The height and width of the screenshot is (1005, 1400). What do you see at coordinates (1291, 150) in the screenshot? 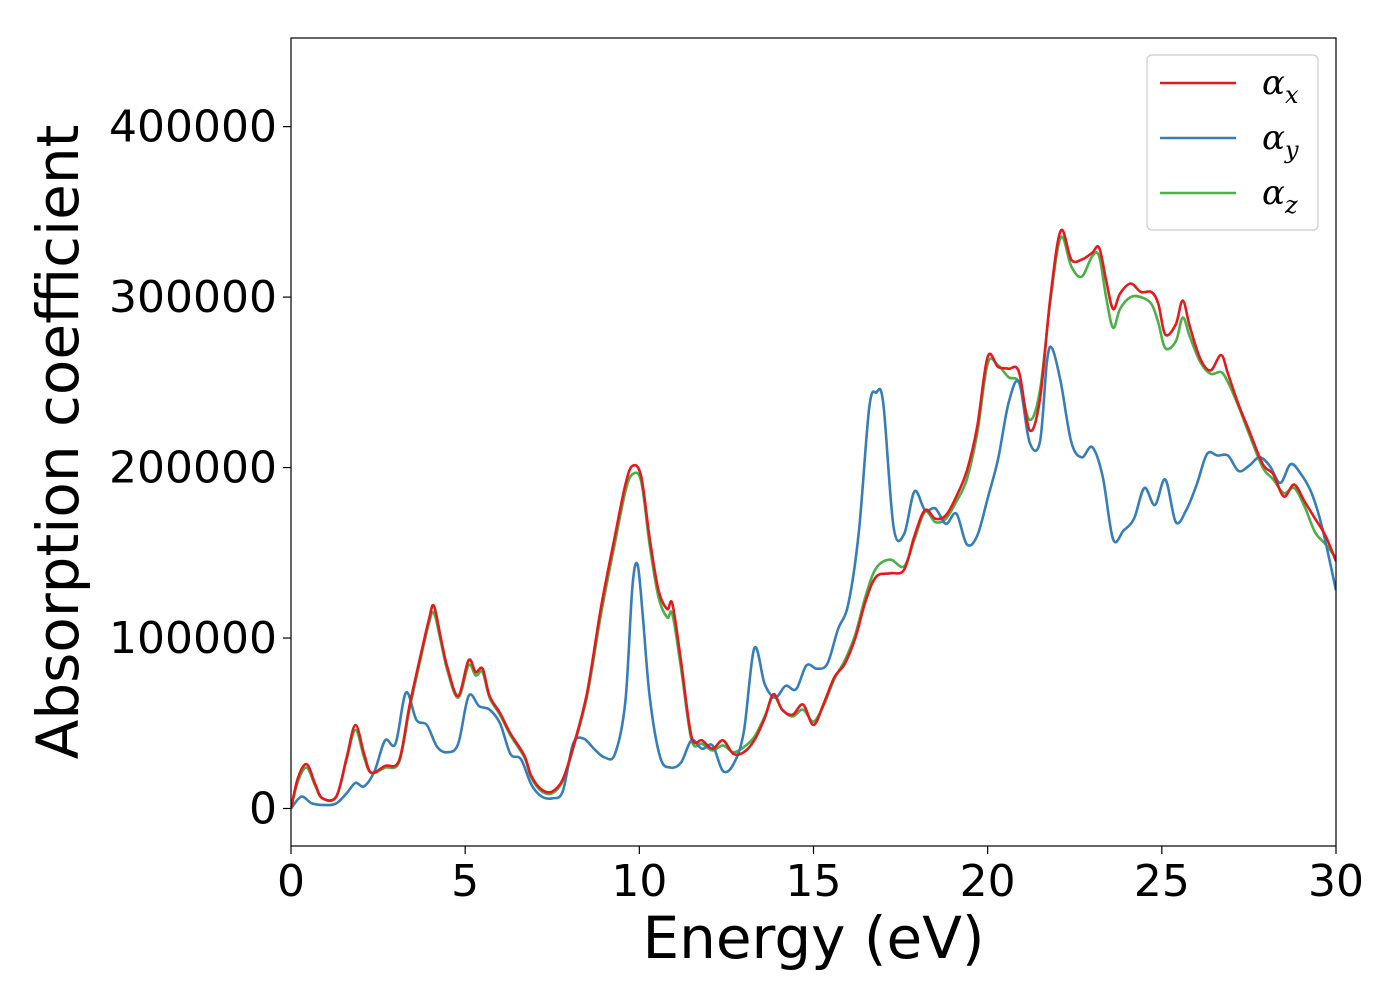
I see `legend-label-sub: y` at bounding box center [1291, 150].